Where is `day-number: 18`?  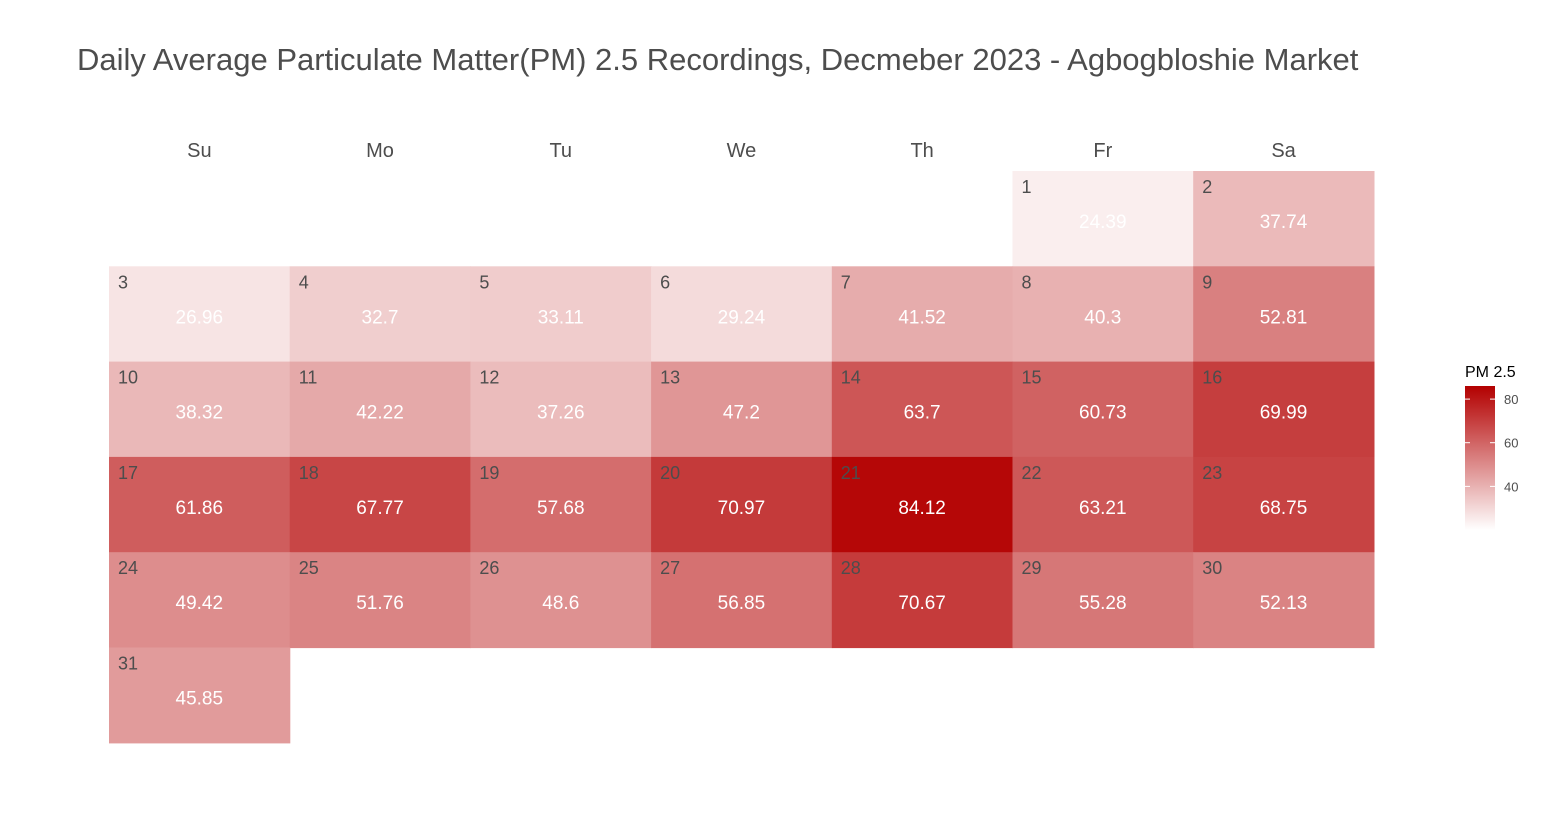
day-number: 18 is located at coordinates (309, 473).